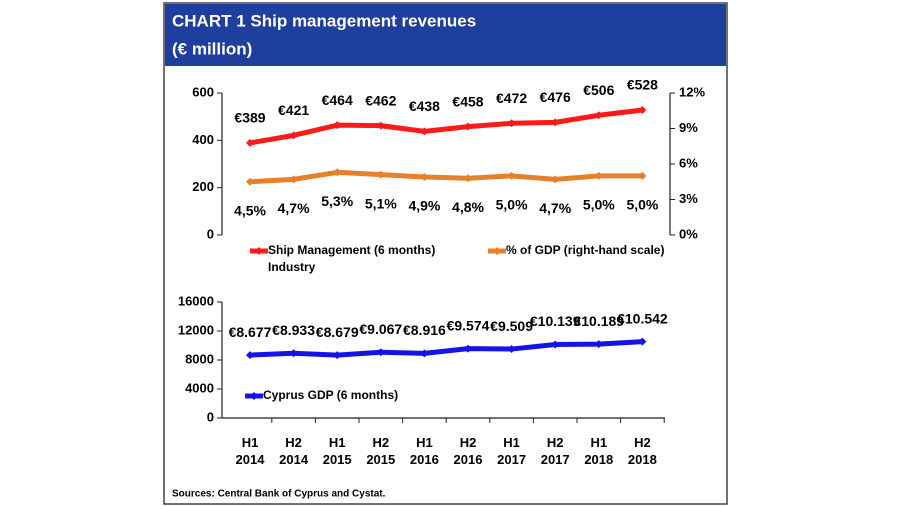 The image size is (900, 506). I want to click on data-label: €8.933, so click(293, 330).